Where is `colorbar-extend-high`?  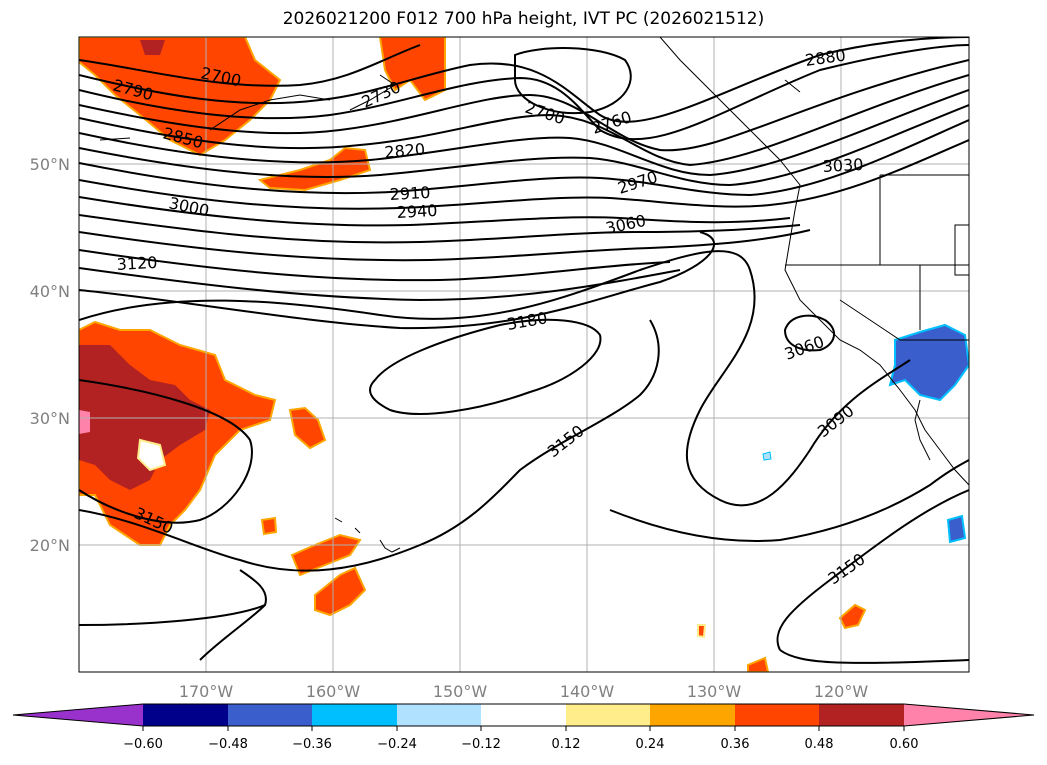
colorbar-extend-high is located at coordinates (969, 715).